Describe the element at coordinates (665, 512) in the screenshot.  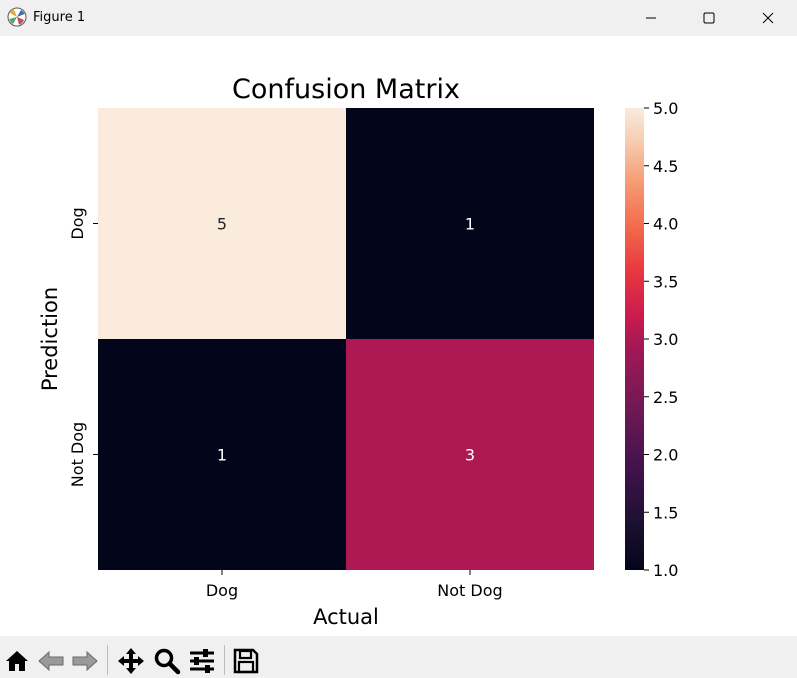
I see `colorbar-tick-label: 1.5` at that location.